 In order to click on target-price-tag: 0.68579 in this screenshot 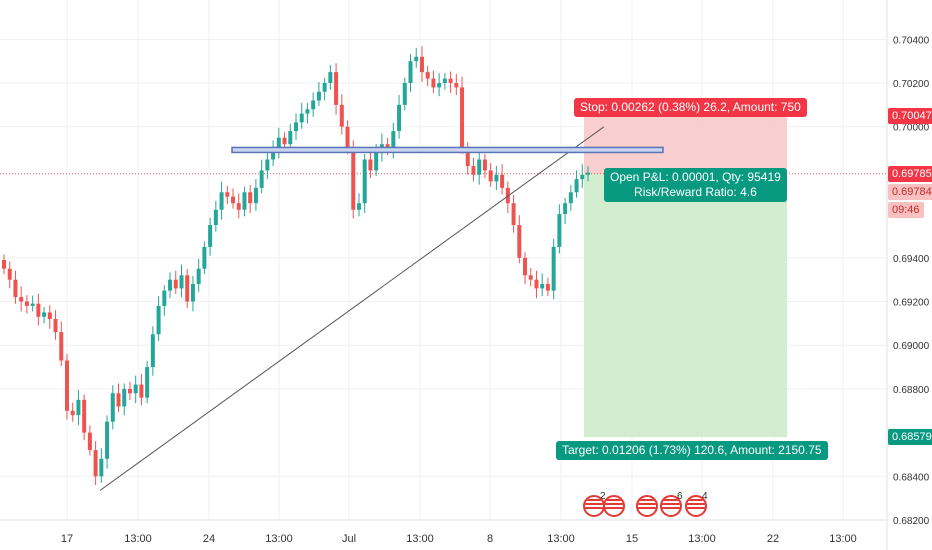, I will do `click(910, 437)`.